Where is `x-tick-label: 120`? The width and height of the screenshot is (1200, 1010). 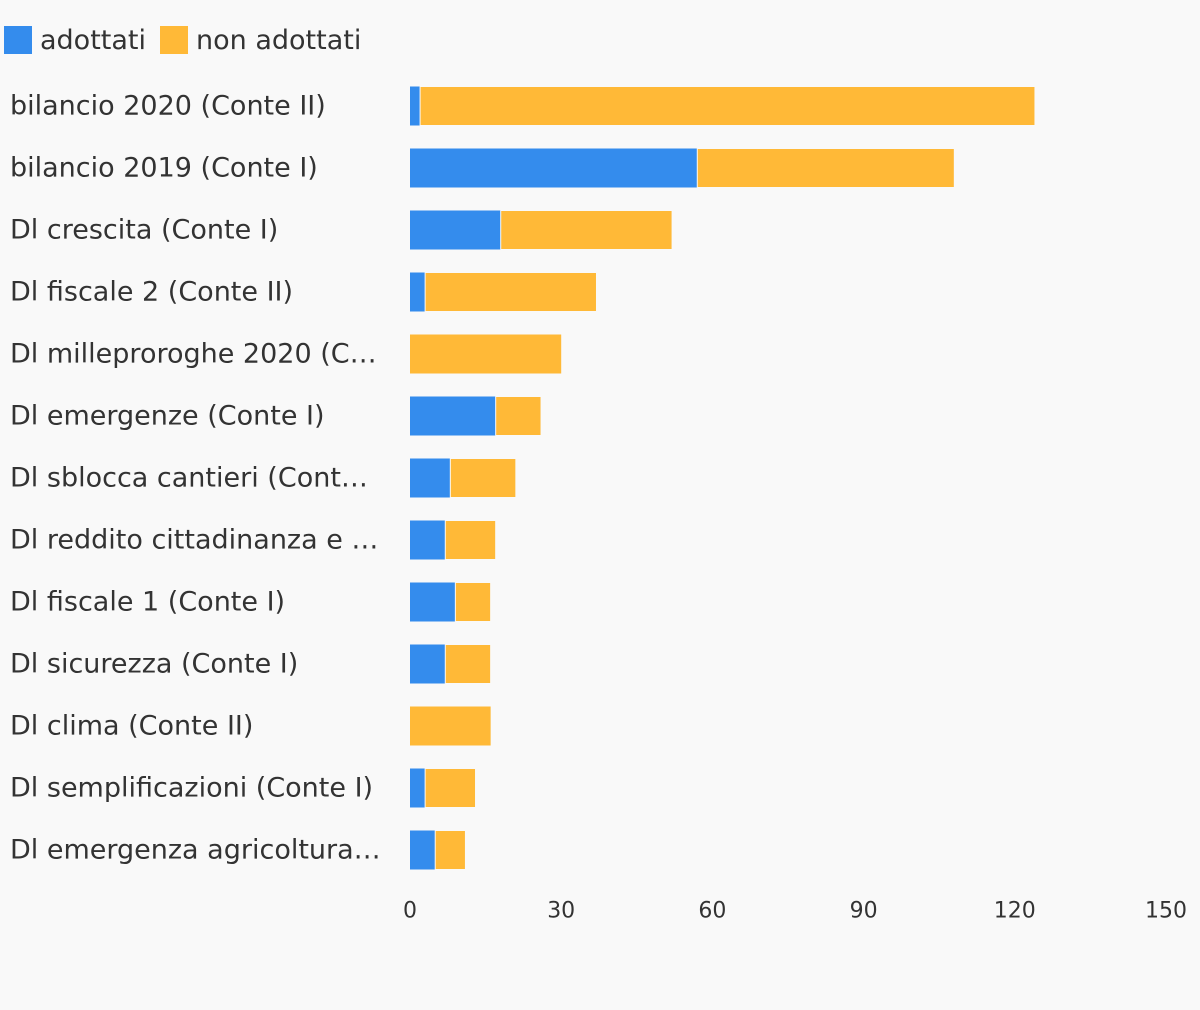 x-tick-label: 120 is located at coordinates (1015, 911).